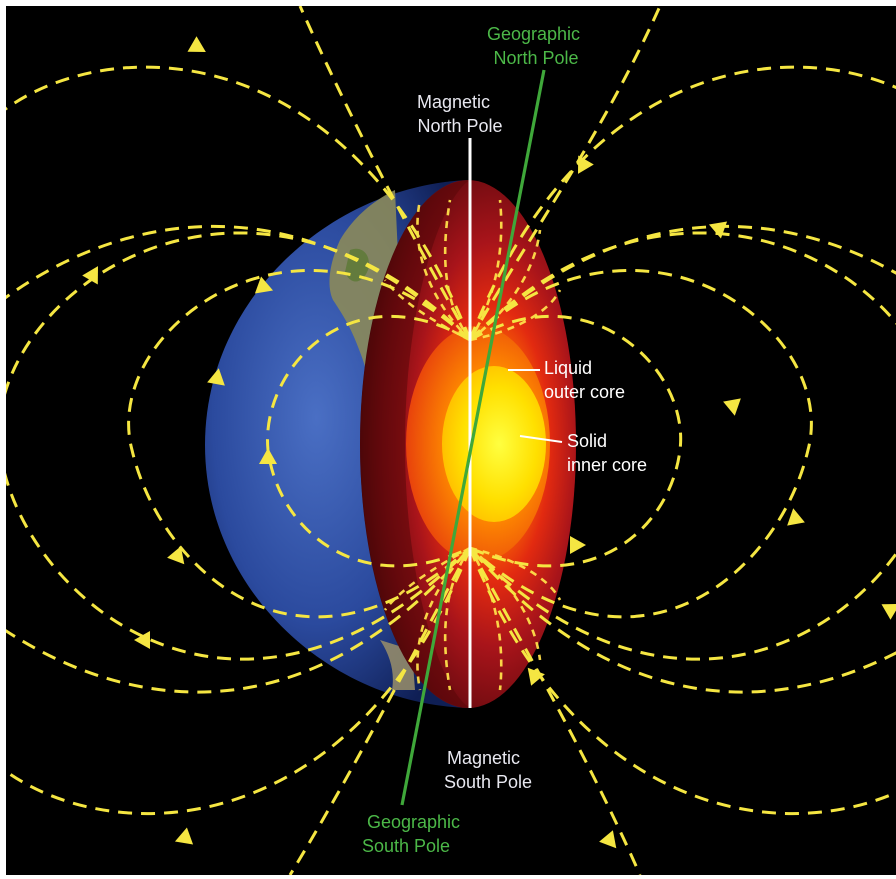 The height and width of the screenshot is (879, 896). Describe the element at coordinates (460, 114) in the screenshot. I see `magnetic-north-pole-label: Magnetic North Pole` at that location.